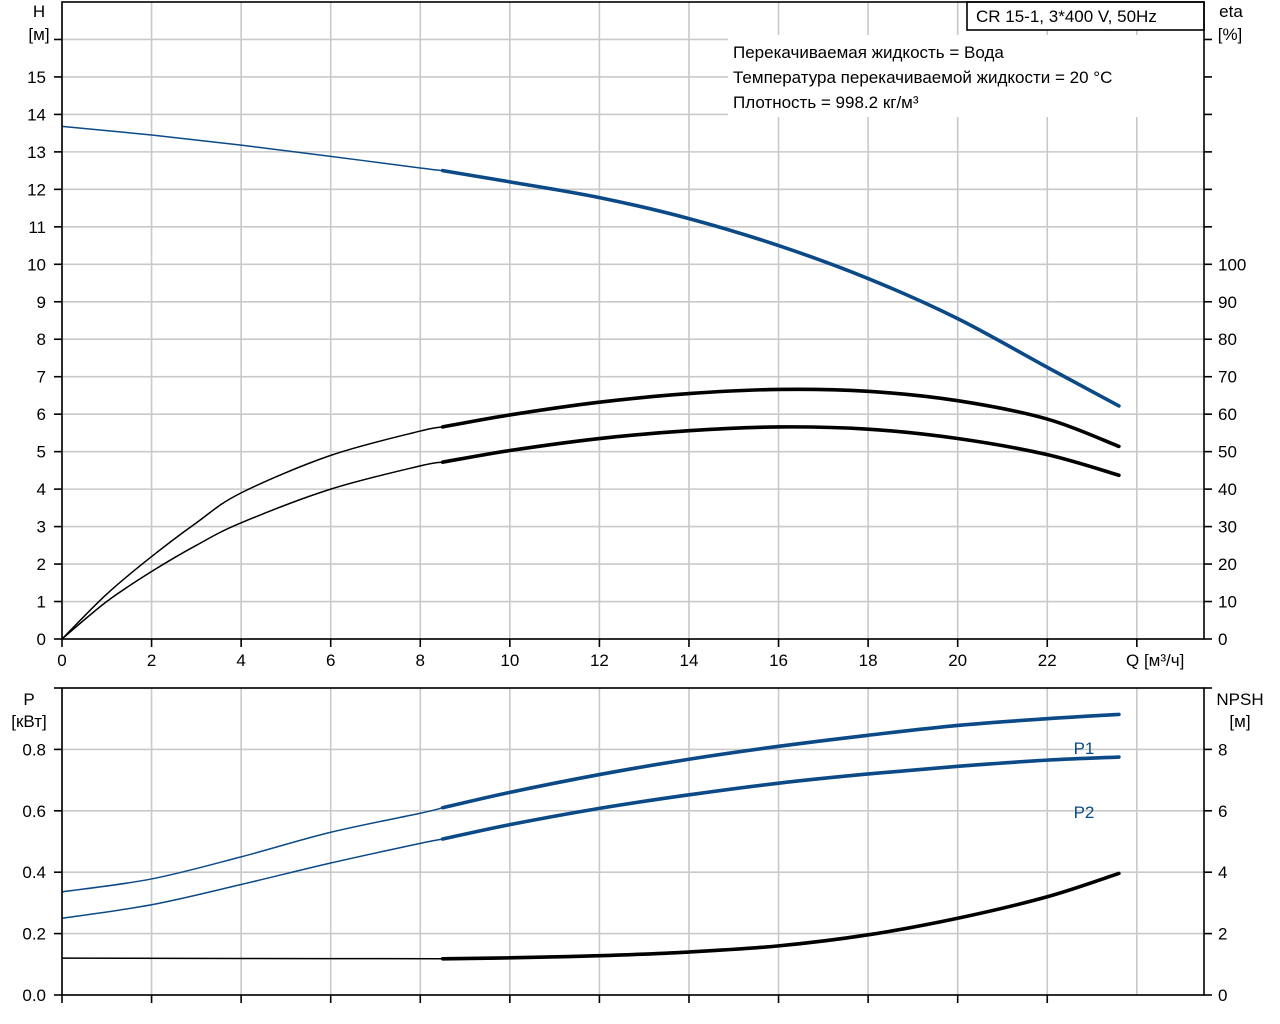 Image resolution: width=1280 pixels, height=1024 pixels. I want to click on flow-axis-label: Q [м³/ч], so click(1155, 660).